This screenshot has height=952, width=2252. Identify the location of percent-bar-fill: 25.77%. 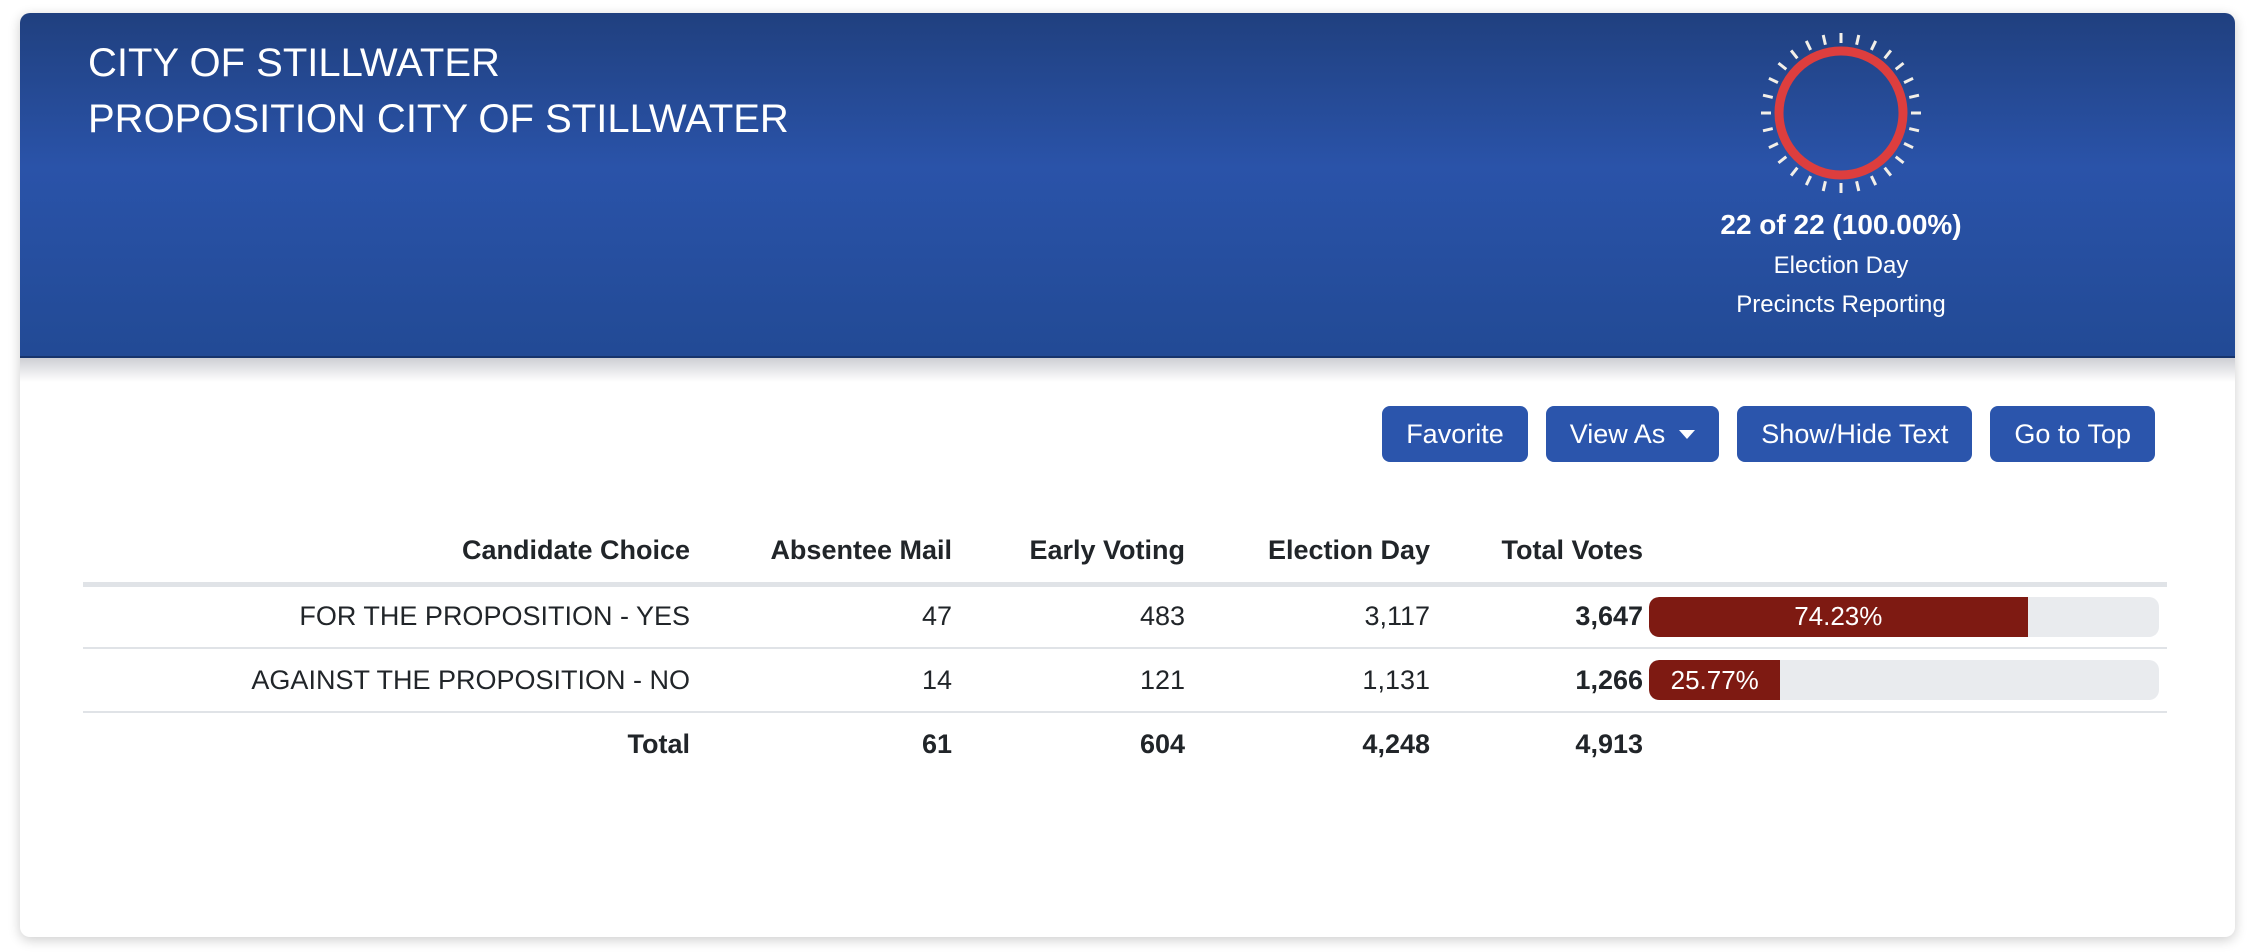
(1715, 680).